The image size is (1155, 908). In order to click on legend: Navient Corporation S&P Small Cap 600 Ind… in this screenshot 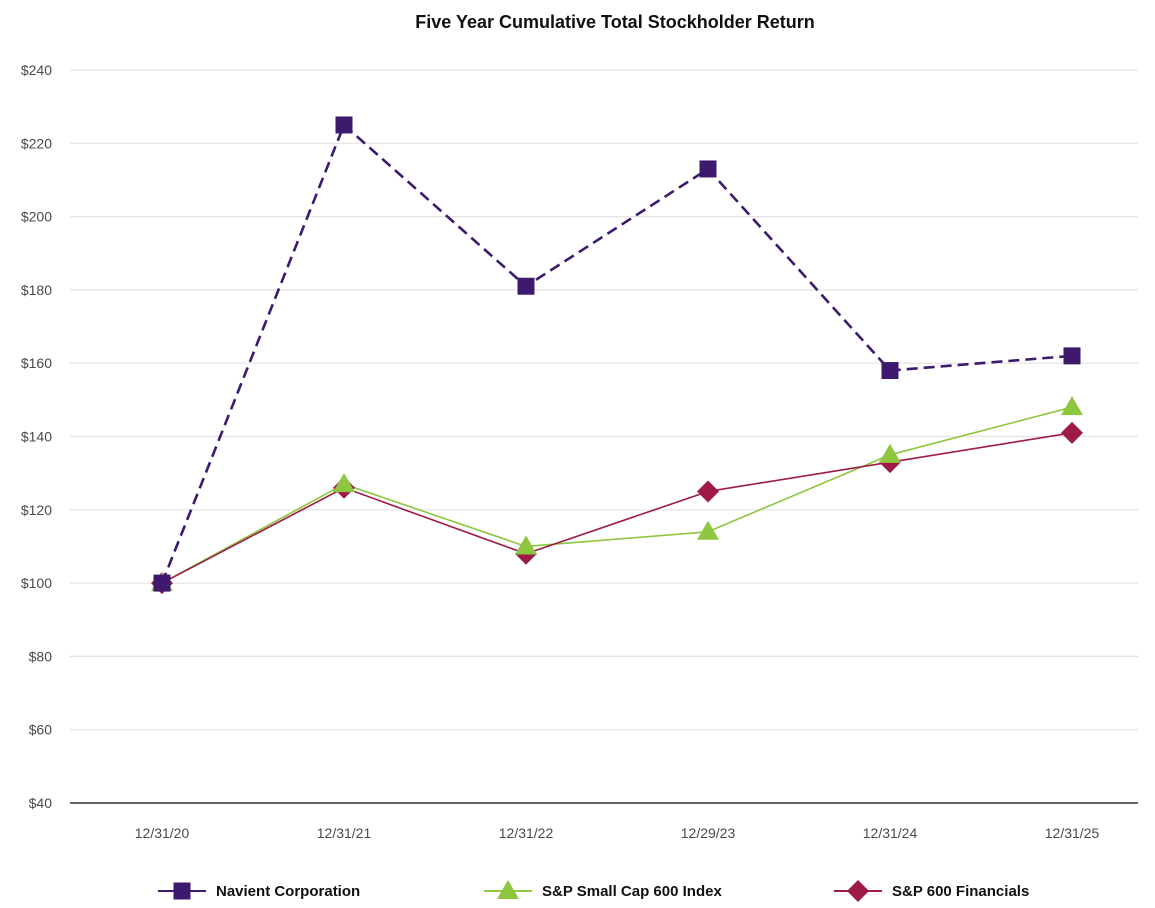, I will do `click(593, 891)`.